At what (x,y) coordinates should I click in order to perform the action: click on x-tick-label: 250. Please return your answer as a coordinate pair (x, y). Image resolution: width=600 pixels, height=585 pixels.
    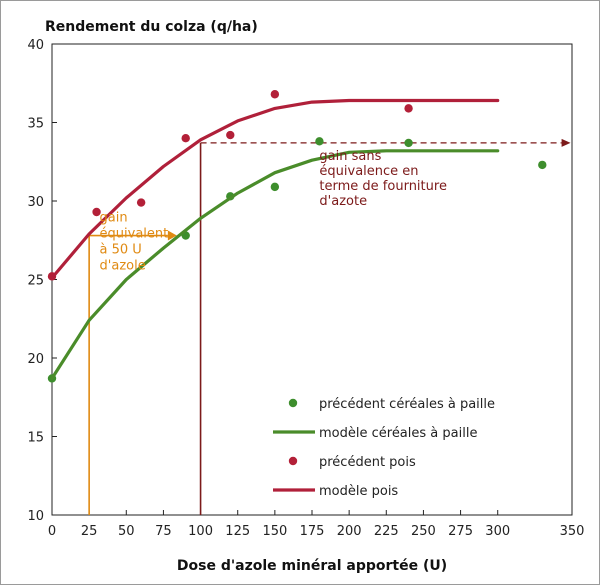
    Looking at the image, I should click on (423, 531).